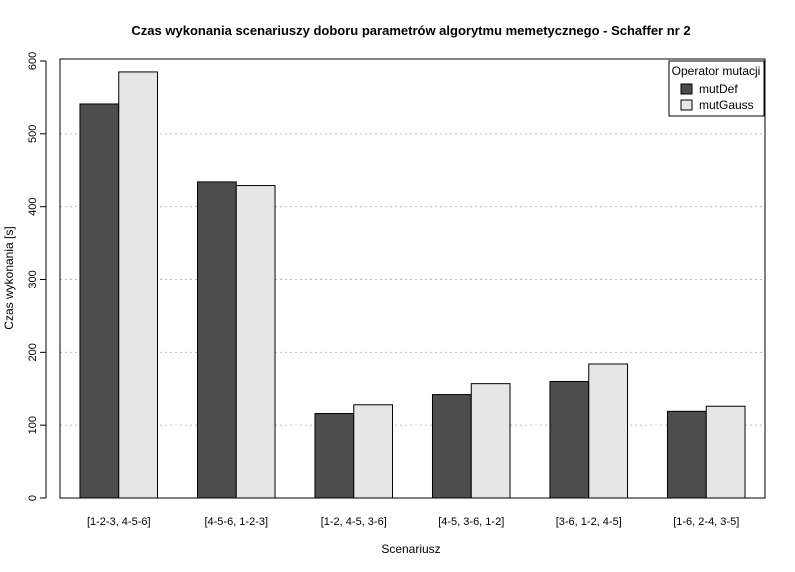 The image size is (795, 572). I want to click on y-tick-label: 200, so click(33, 352).